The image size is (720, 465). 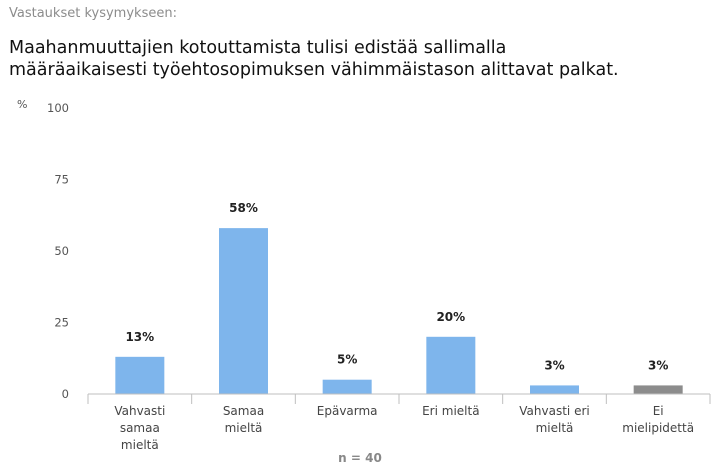 I want to click on category-label: Epävarma, so click(x=347, y=411).